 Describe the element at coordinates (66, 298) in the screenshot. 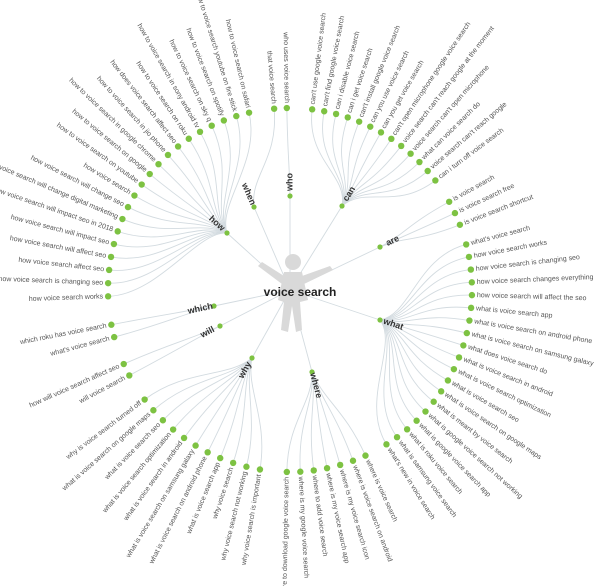

I see `suggestion-label: how voice search works` at that location.